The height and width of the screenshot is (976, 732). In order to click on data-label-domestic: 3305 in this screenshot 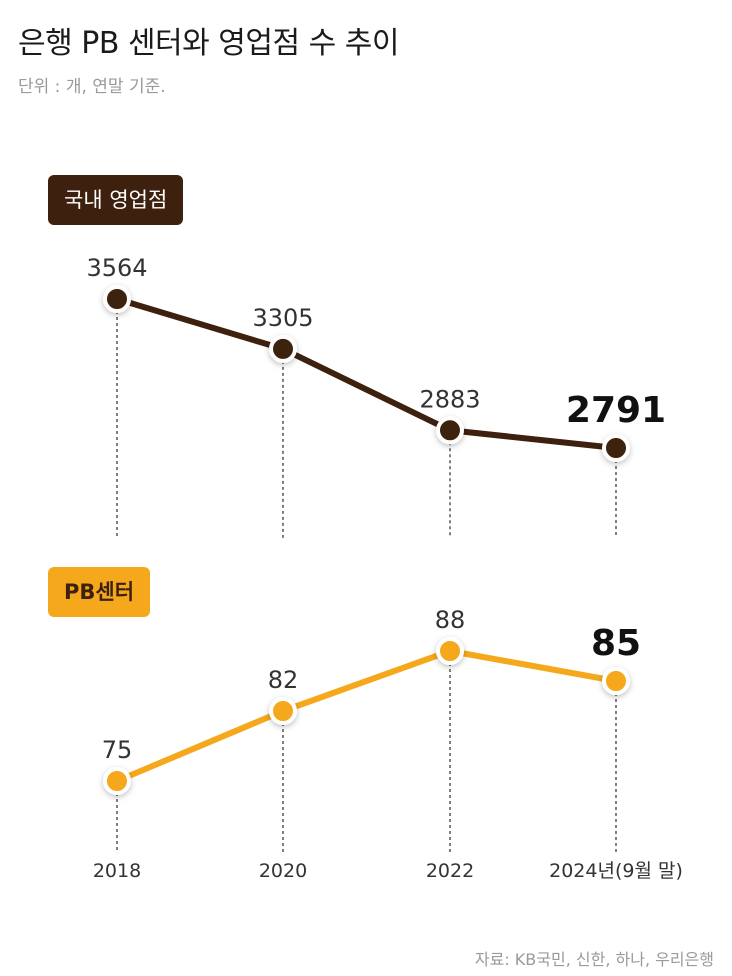, I will do `click(282, 318)`.